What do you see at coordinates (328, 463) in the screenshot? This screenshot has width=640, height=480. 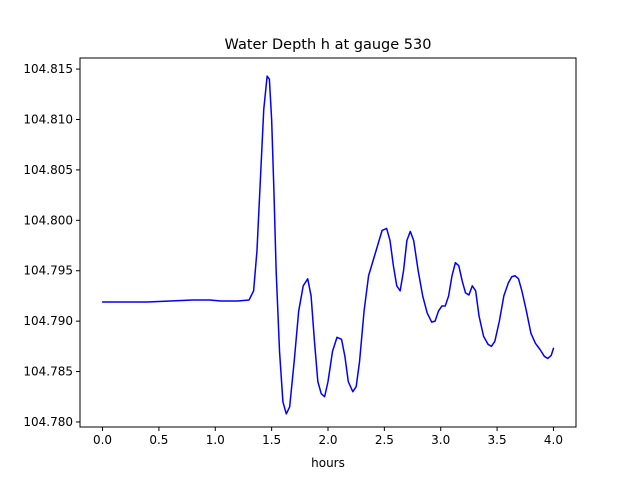 I see `x-axis-label: hours` at bounding box center [328, 463].